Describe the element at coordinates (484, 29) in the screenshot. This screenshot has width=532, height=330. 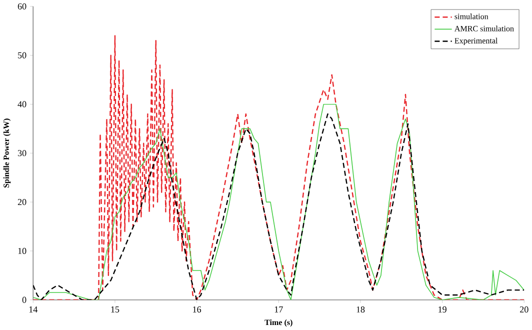
I see `legend-label: AMRC simulation` at that location.